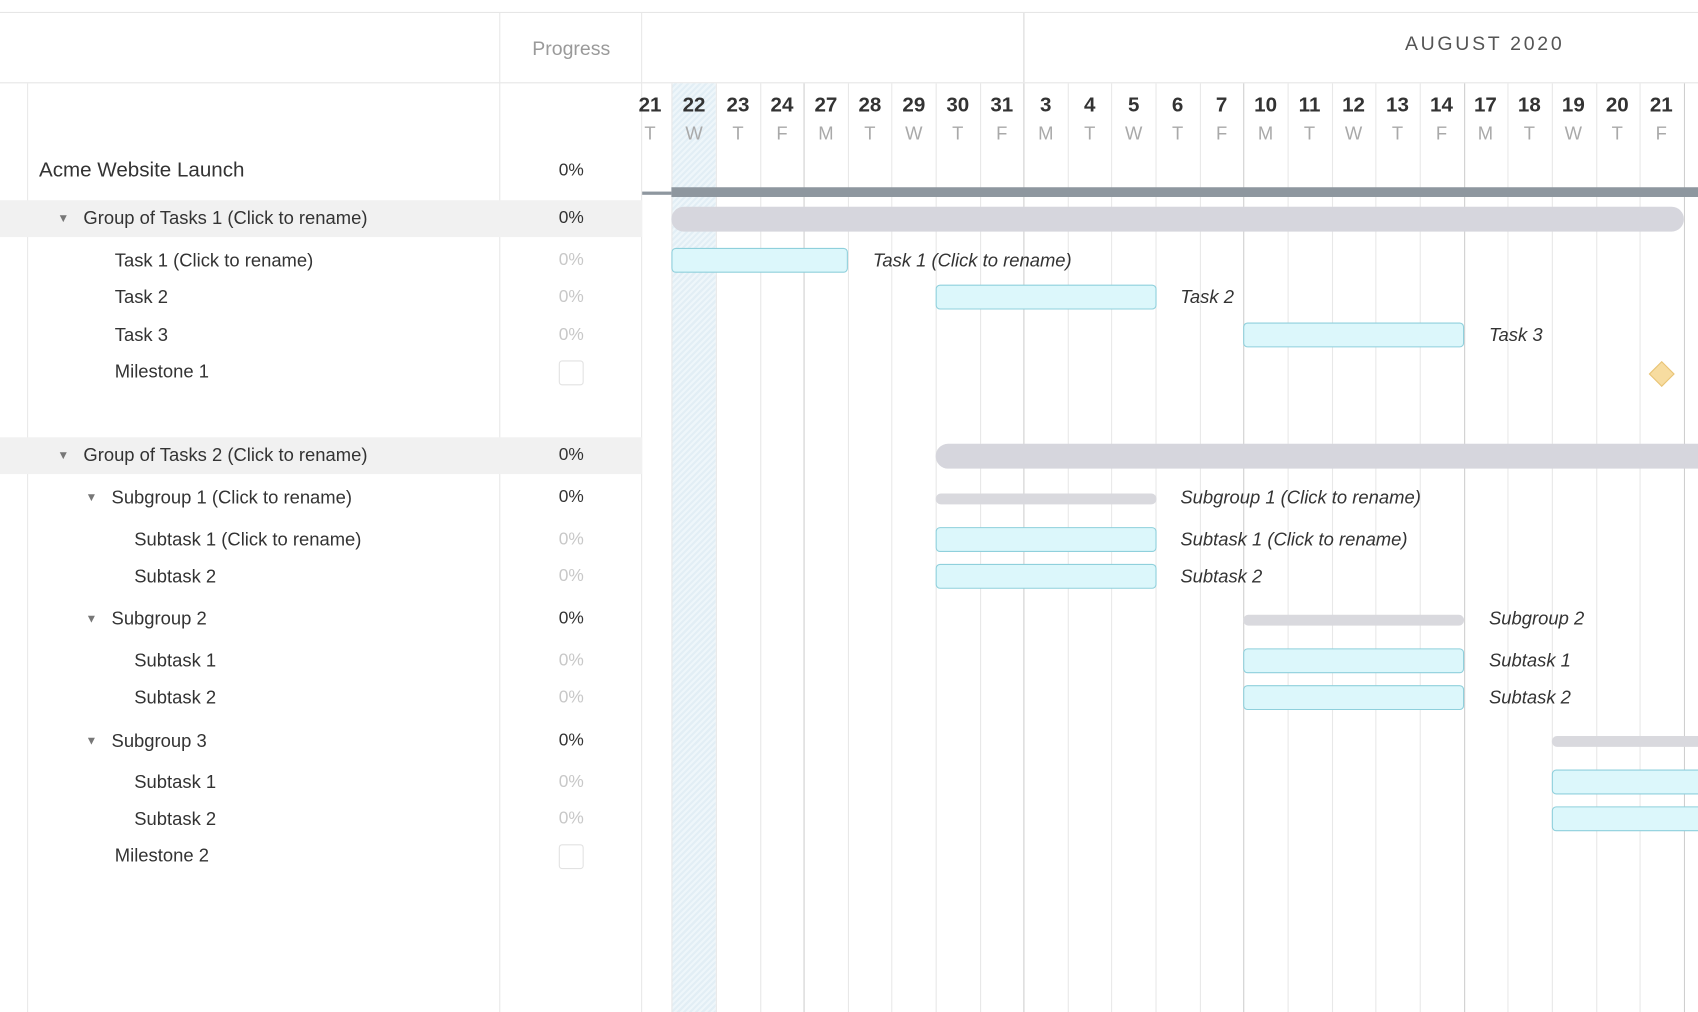  What do you see at coordinates (1184, 192) in the screenshot?
I see `project-summary-bar` at bounding box center [1184, 192].